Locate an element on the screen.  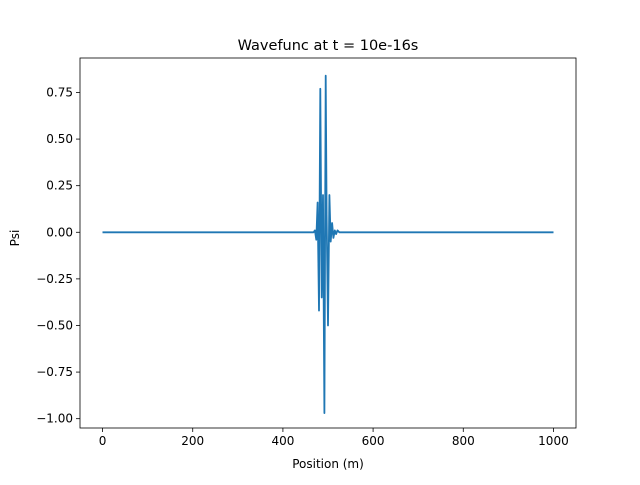
y-tick-label: −0.25 is located at coordinates (54, 279).